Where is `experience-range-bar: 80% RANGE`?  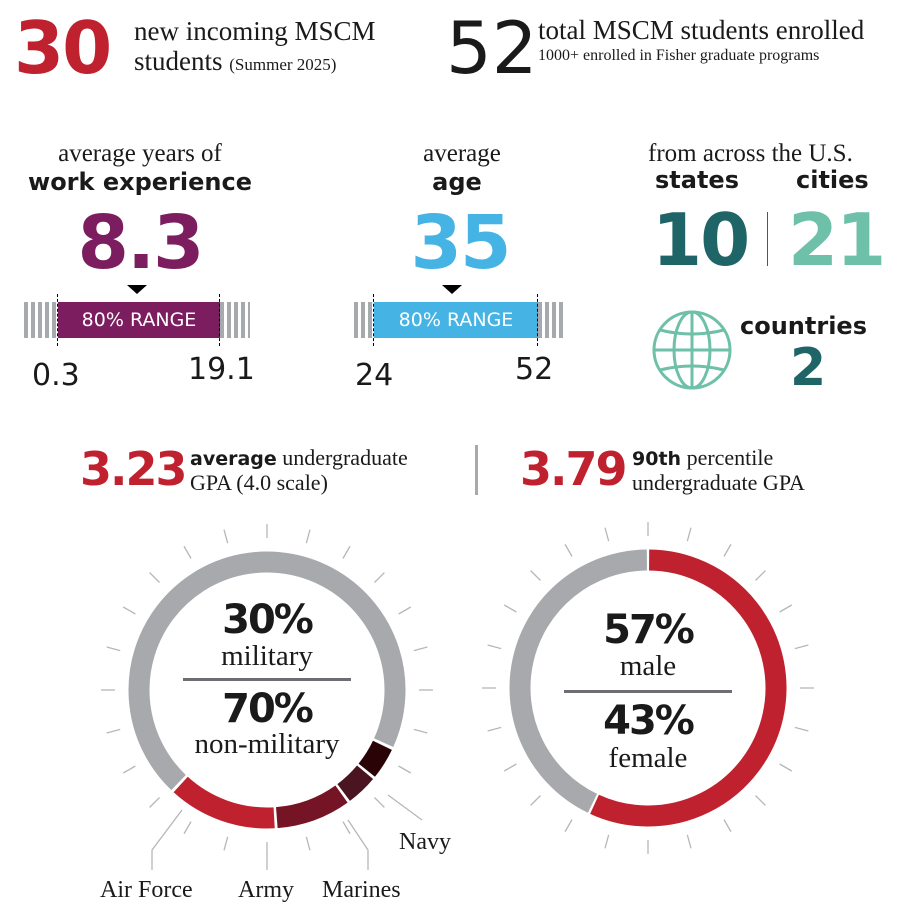 experience-range-bar: 80% RANGE is located at coordinates (137, 320).